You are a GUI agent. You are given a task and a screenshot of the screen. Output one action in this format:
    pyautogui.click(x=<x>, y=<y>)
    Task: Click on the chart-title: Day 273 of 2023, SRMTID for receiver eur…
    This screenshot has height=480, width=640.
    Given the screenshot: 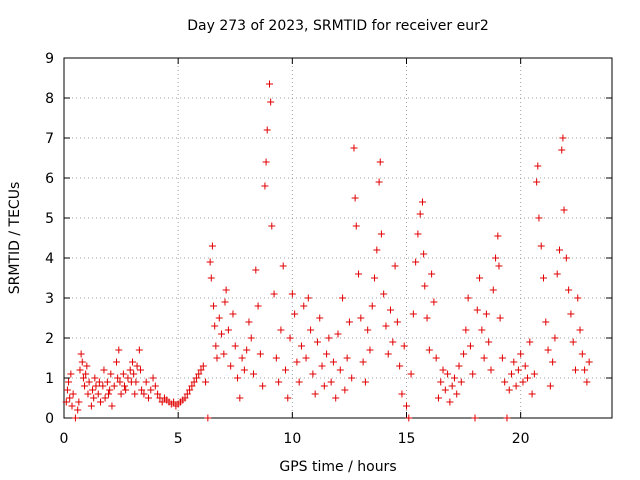 What is the action you would take?
    pyautogui.click(x=338, y=26)
    